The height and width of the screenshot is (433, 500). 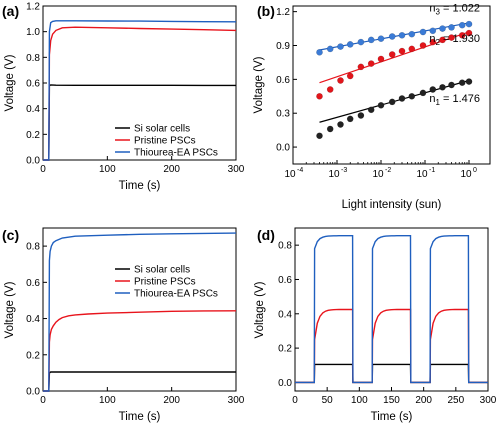 I want to click on panel-d-ytick-label: 0.0, so click(x=285, y=383).